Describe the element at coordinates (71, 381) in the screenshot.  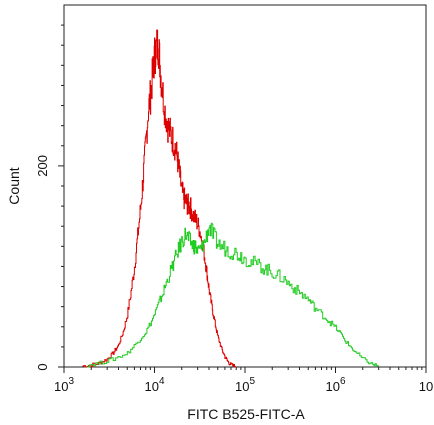
I see `x-tick-exponent: 3` at that location.